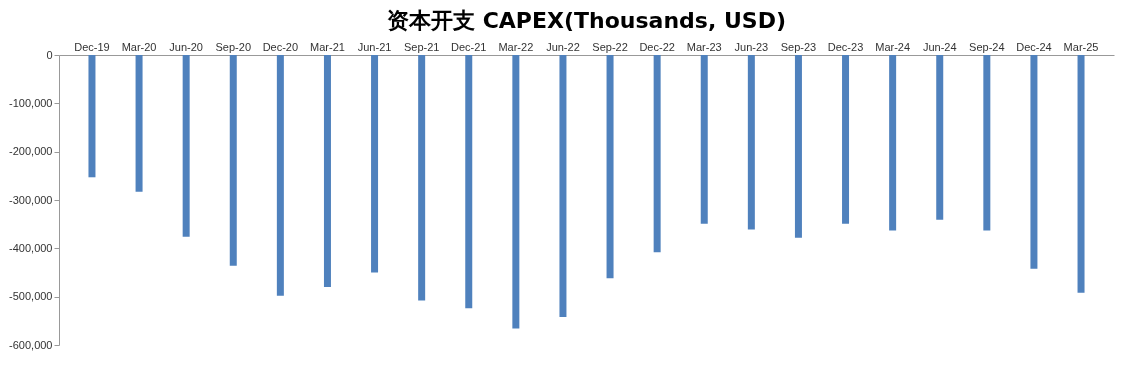 The image size is (1145, 385). What do you see at coordinates (657, 46) in the screenshot?
I see `x-tick-label: Dec-22` at bounding box center [657, 46].